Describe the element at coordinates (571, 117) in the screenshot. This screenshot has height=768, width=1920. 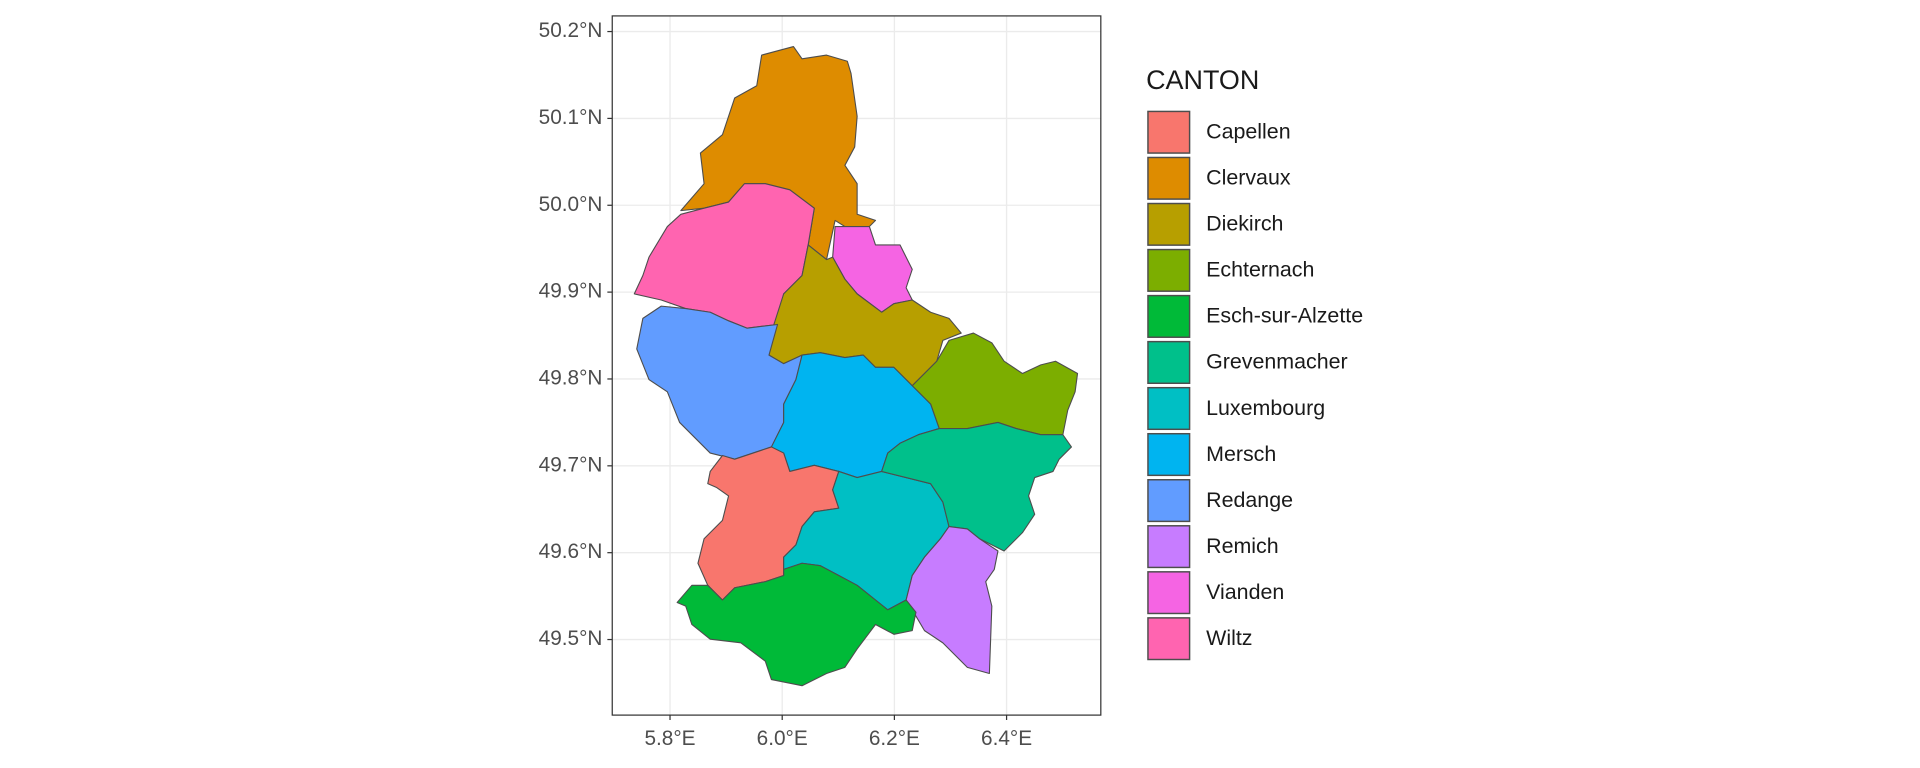
I see `y-tick-label: 50.1°N` at that location.